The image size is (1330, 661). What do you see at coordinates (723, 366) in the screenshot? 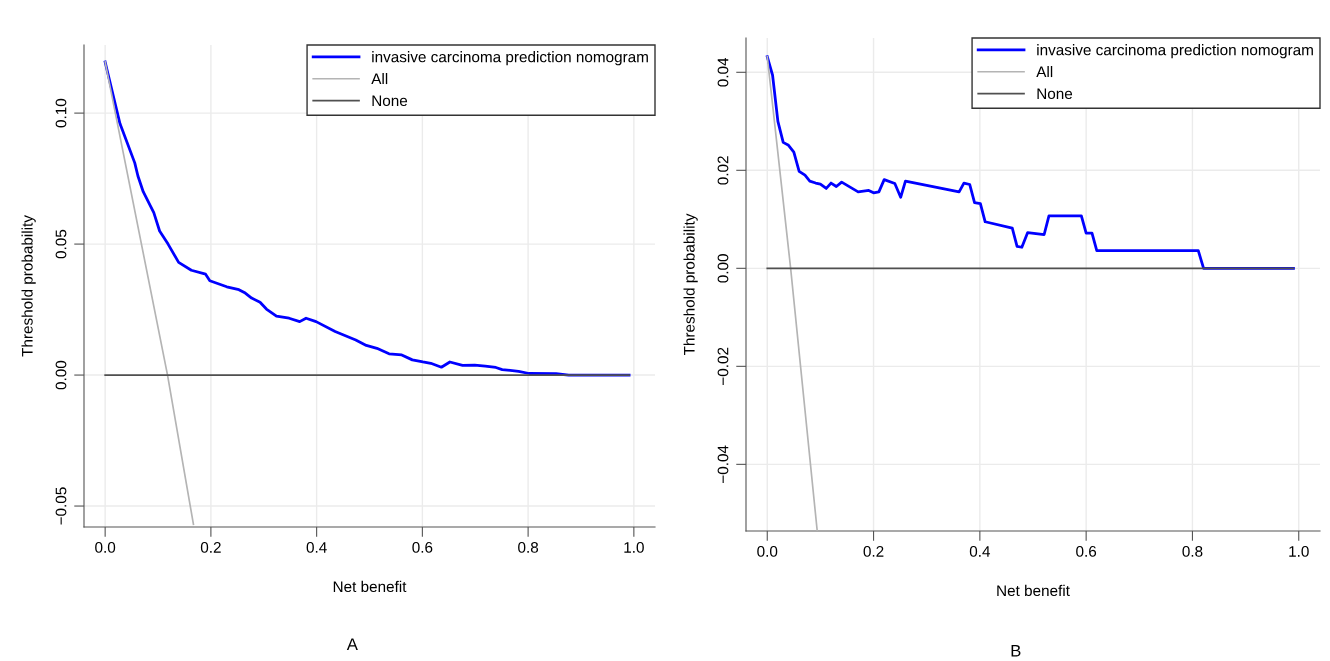
I see `y-tick-label: −0.02` at bounding box center [723, 366].